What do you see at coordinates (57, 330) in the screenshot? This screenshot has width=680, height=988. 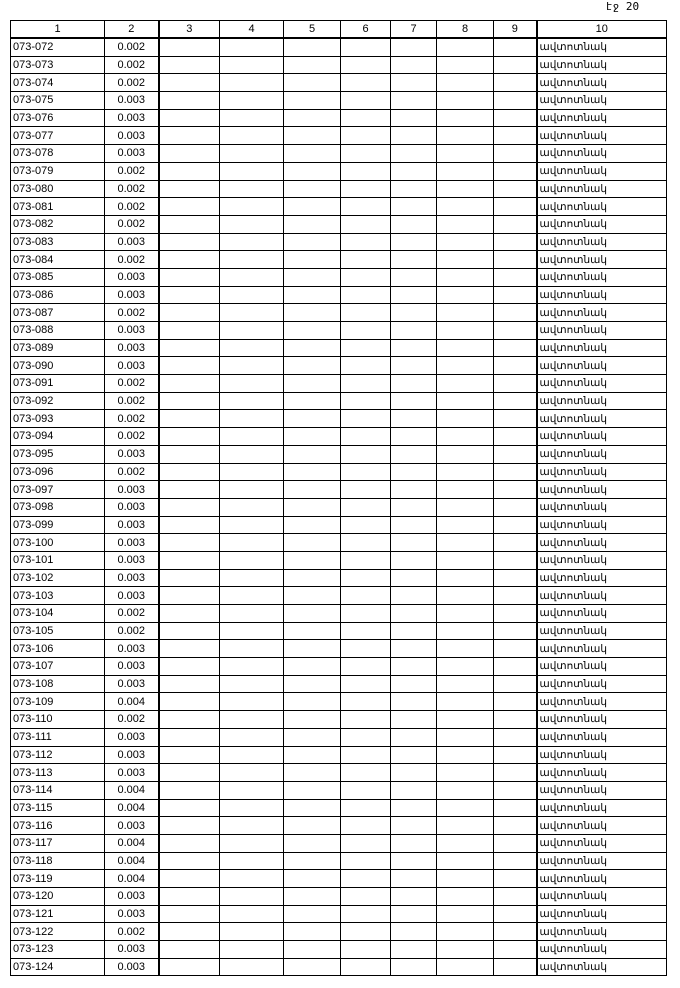 I see `cell-code: 073-088` at bounding box center [57, 330].